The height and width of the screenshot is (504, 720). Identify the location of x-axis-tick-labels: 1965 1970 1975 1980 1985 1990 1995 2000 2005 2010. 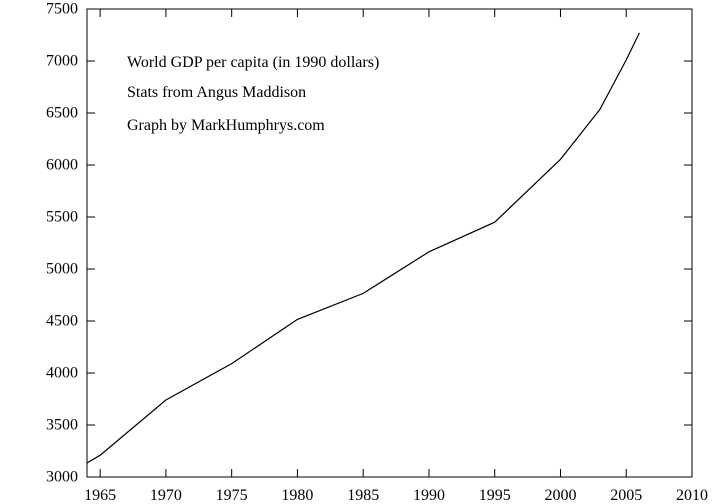
(396, 495).